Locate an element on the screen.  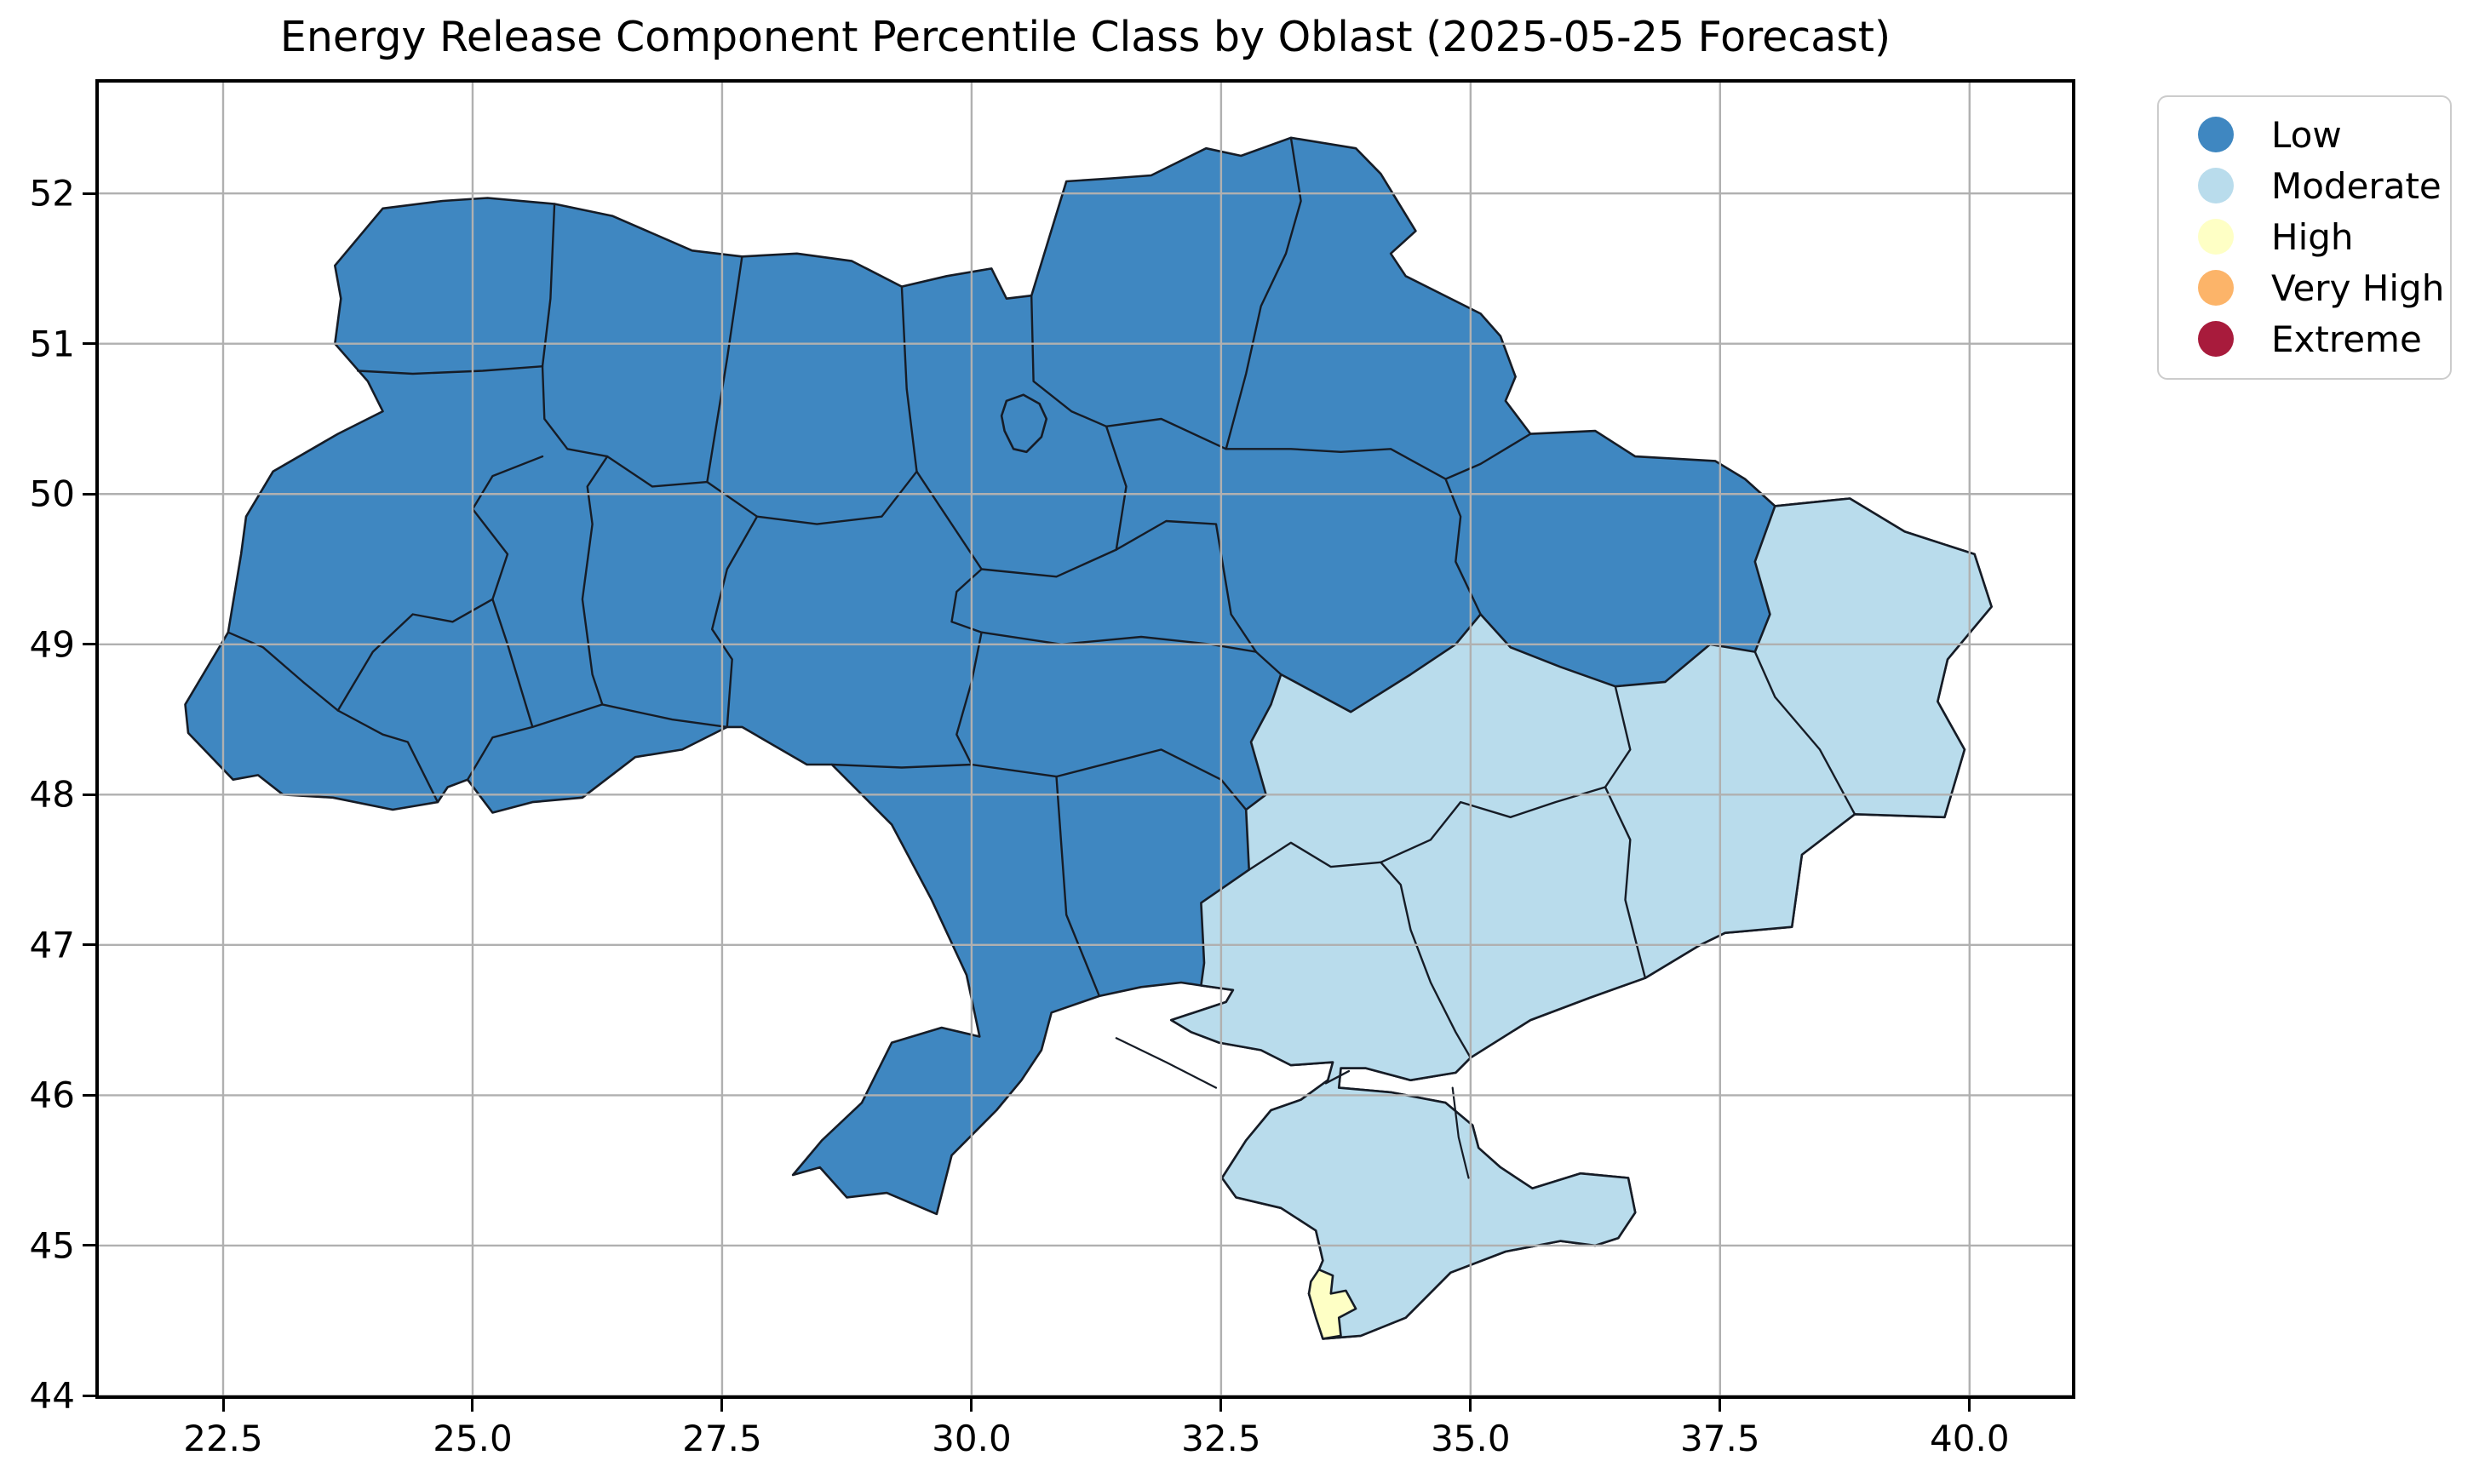
legend-label: Moderate is located at coordinates (2356, 185).